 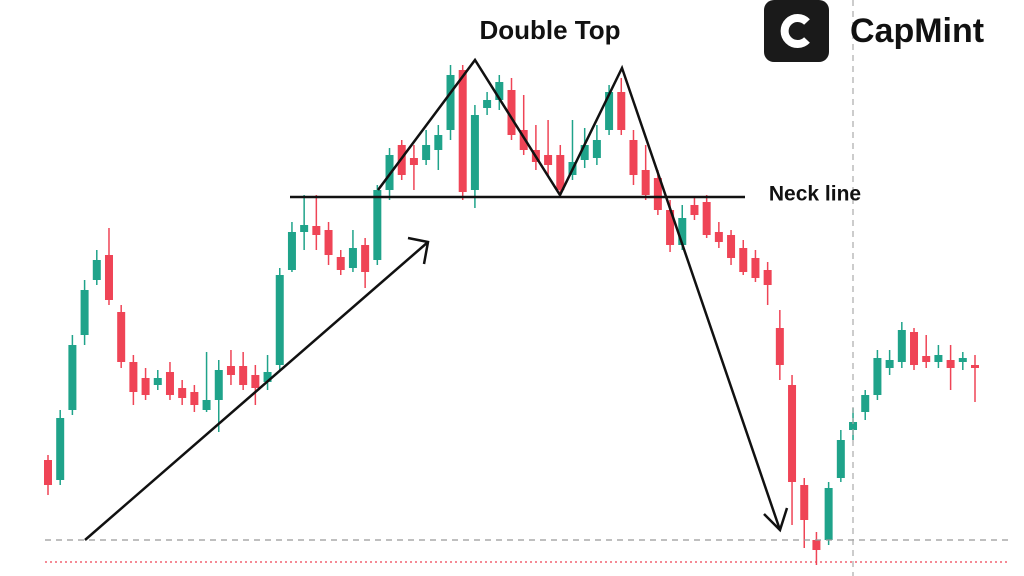 I want to click on annotation: Neck line, so click(x=815, y=194).